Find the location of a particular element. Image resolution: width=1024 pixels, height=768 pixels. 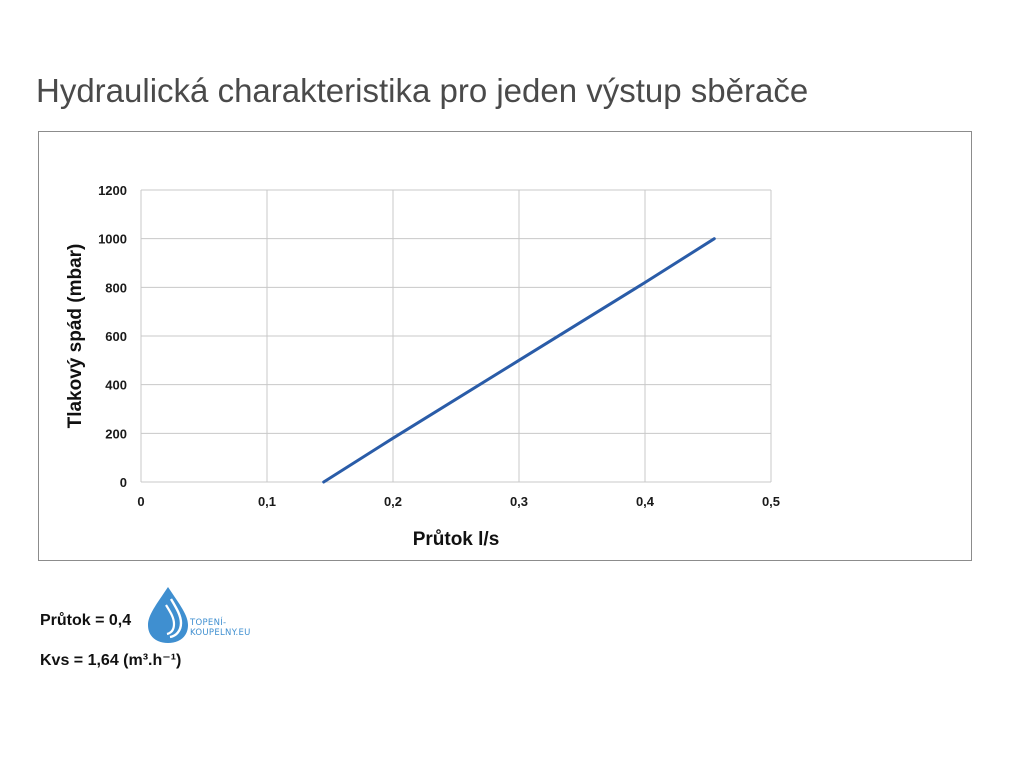

y-tick-label: 400 is located at coordinates (116, 385).